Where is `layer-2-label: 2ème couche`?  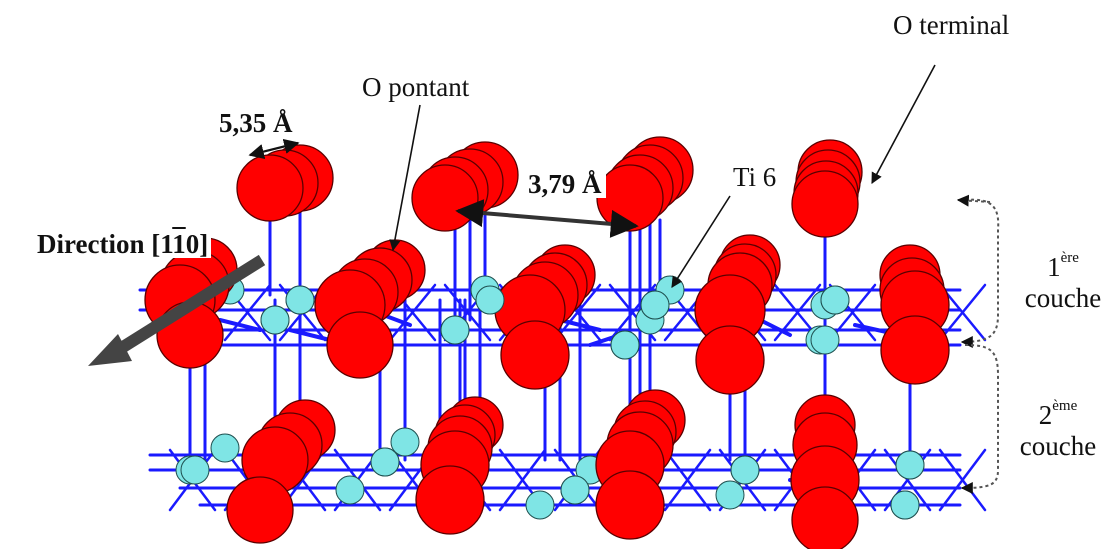
layer-2-label: 2ème couche is located at coordinates (1058, 430).